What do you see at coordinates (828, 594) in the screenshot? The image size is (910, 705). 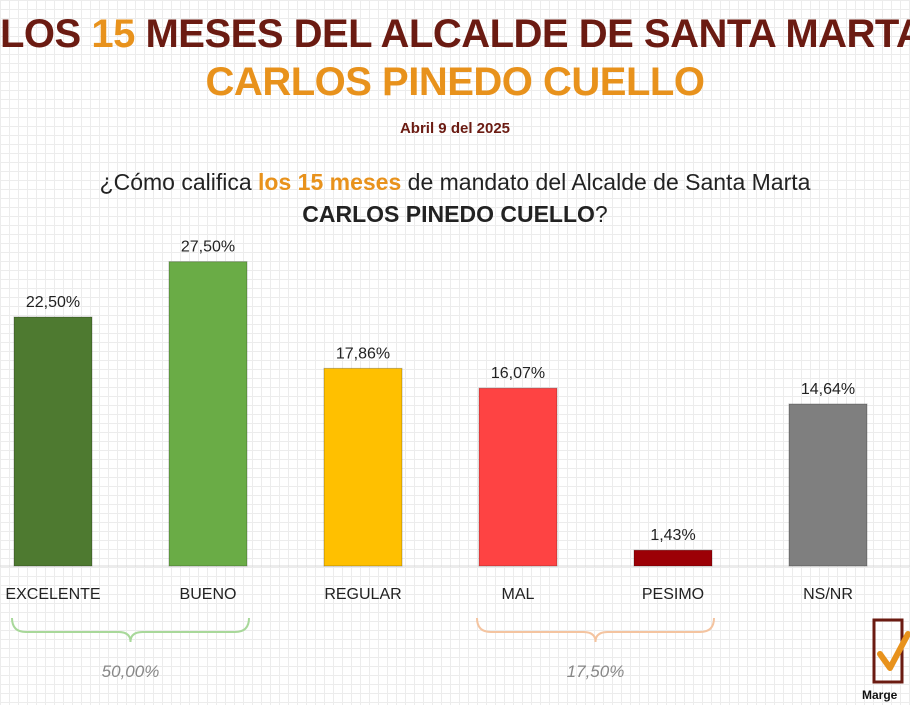 I see `category-label: NS/NR` at bounding box center [828, 594].